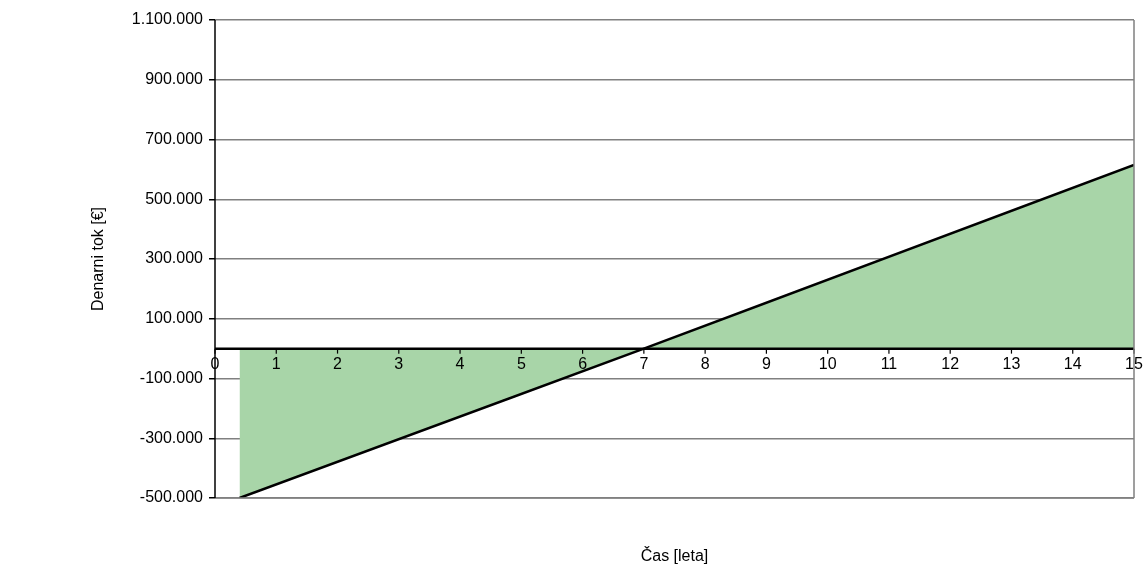  Describe the element at coordinates (171, 437) in the screenshot. I see `y-tick-label: -300.000` at that location.